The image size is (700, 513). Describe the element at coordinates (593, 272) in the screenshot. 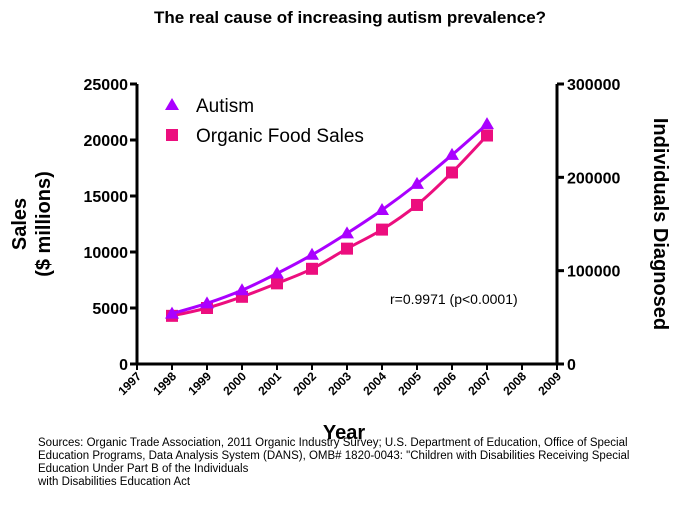

I see `y-right-tick-label: 100000` at that location.